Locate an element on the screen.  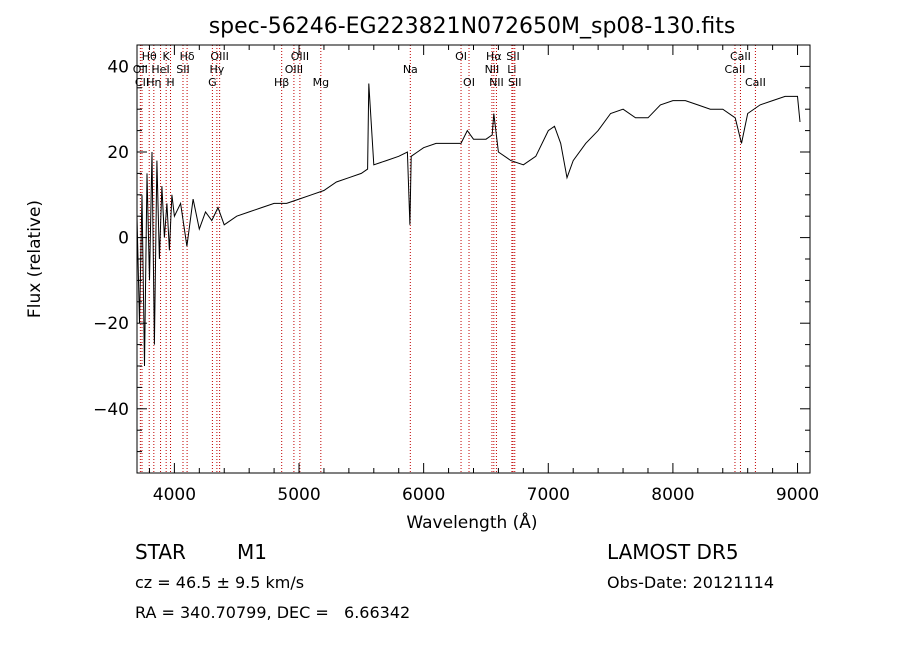
y-tick-label: 40 is located at coordinates (118, 67).